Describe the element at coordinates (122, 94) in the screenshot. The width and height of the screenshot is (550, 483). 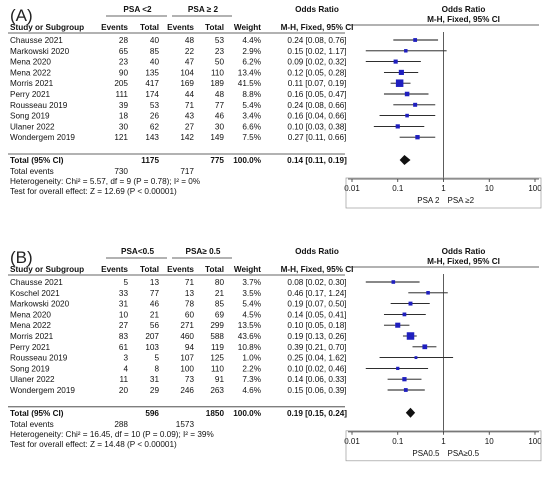
I see `events-value: 111` at that location.